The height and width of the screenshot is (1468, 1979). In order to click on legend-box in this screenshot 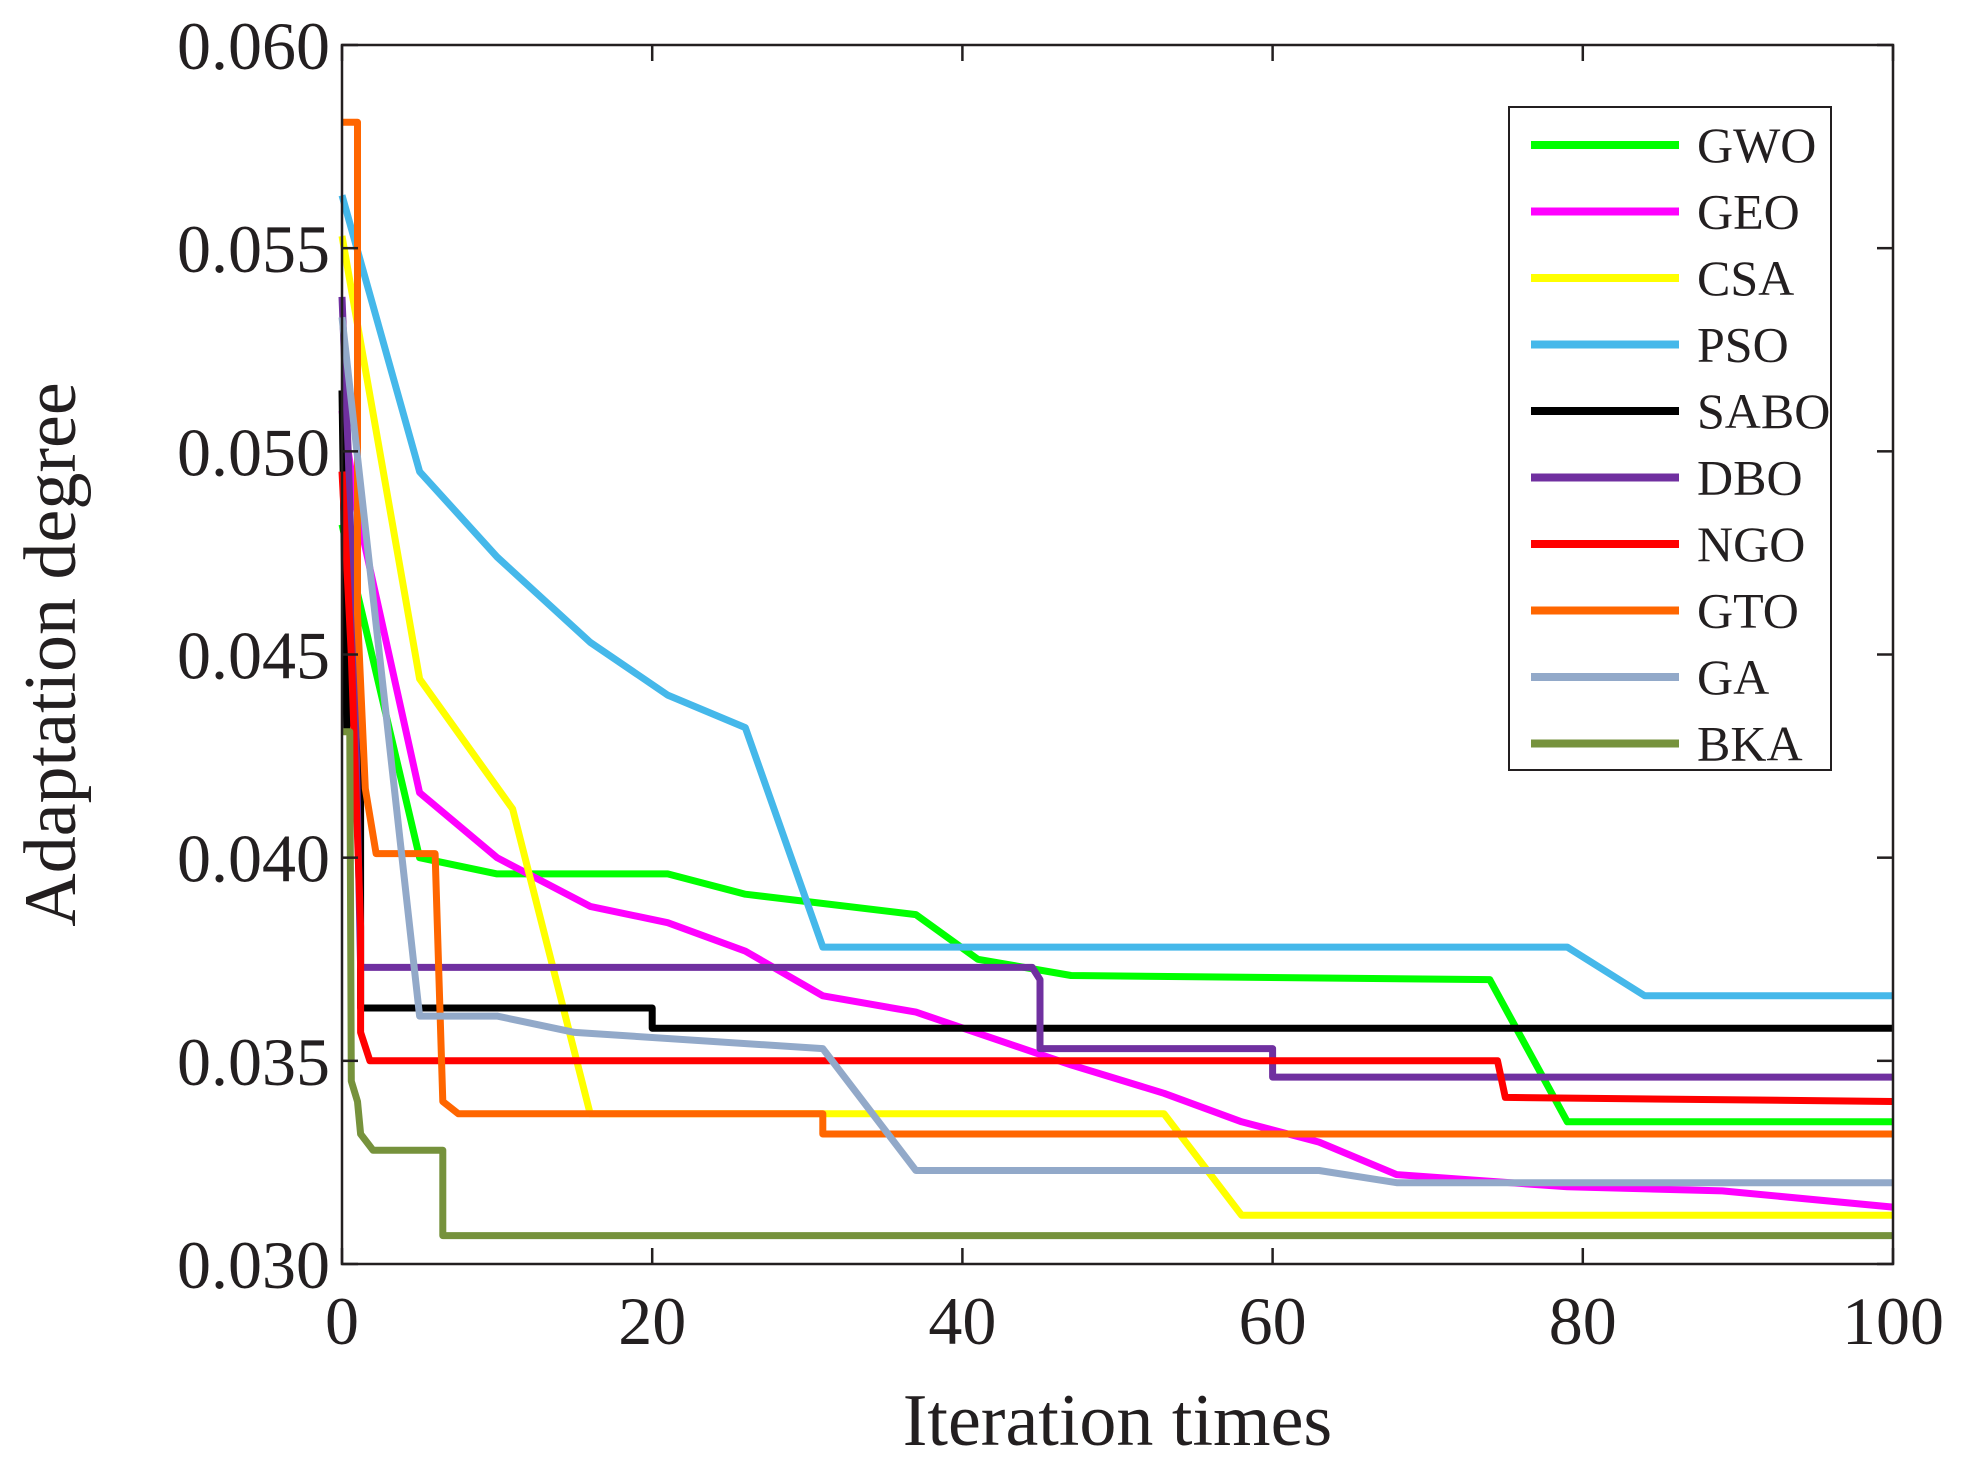, I will do `click(1670, 438)`.